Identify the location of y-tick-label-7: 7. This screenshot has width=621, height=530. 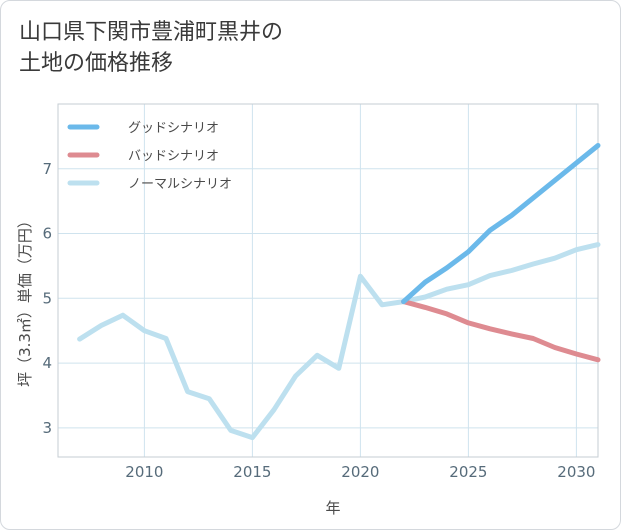
(47, 169).